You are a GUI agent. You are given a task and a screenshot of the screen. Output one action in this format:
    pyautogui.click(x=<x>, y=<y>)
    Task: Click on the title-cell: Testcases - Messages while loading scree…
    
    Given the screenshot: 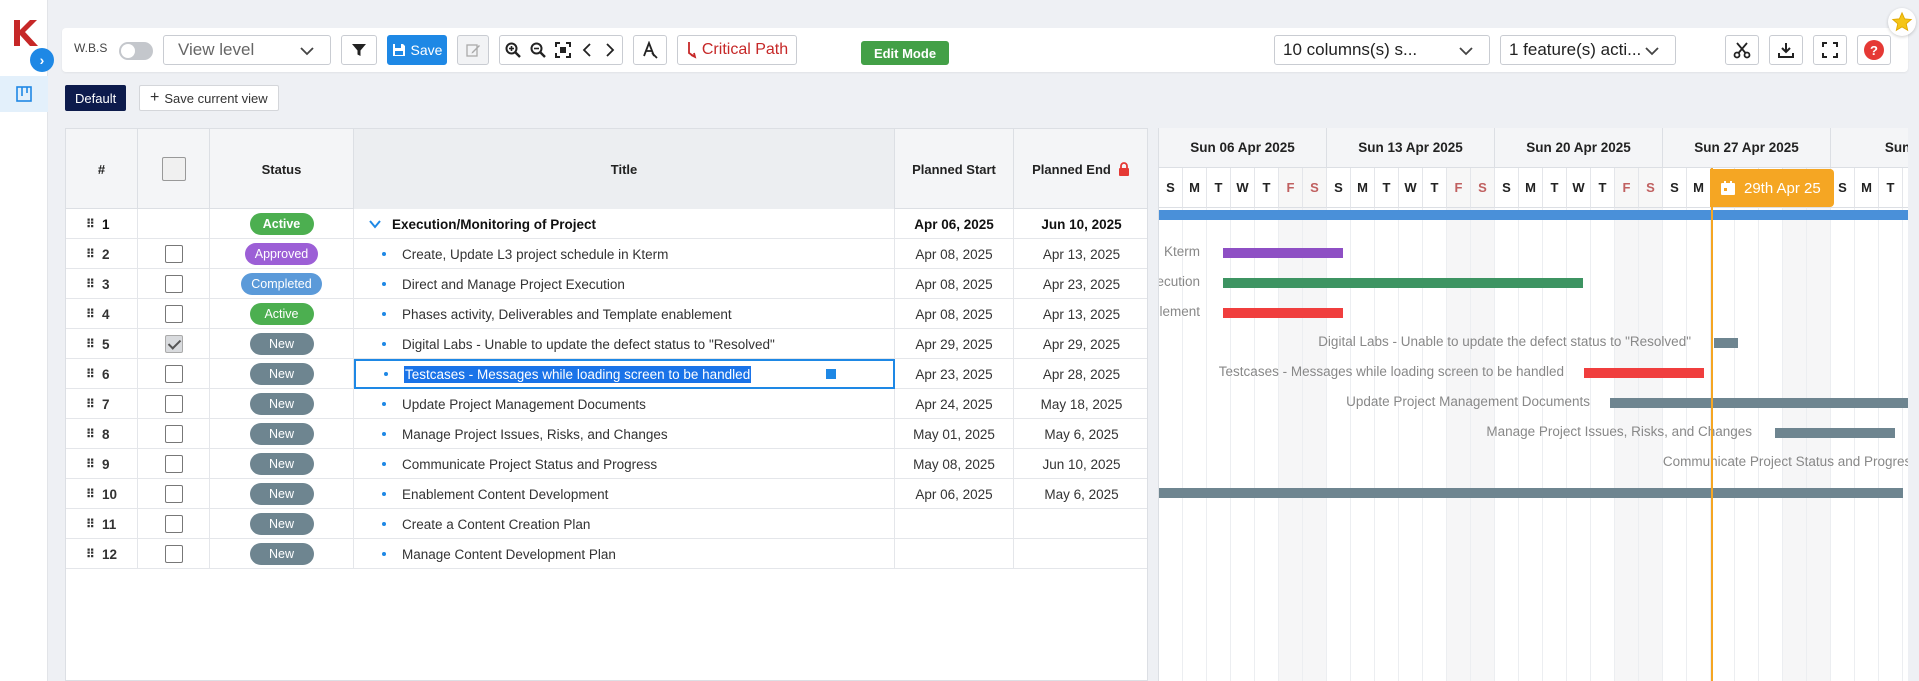 What is the action you would take?
    pyautogui.click(x=624, y=374)
    